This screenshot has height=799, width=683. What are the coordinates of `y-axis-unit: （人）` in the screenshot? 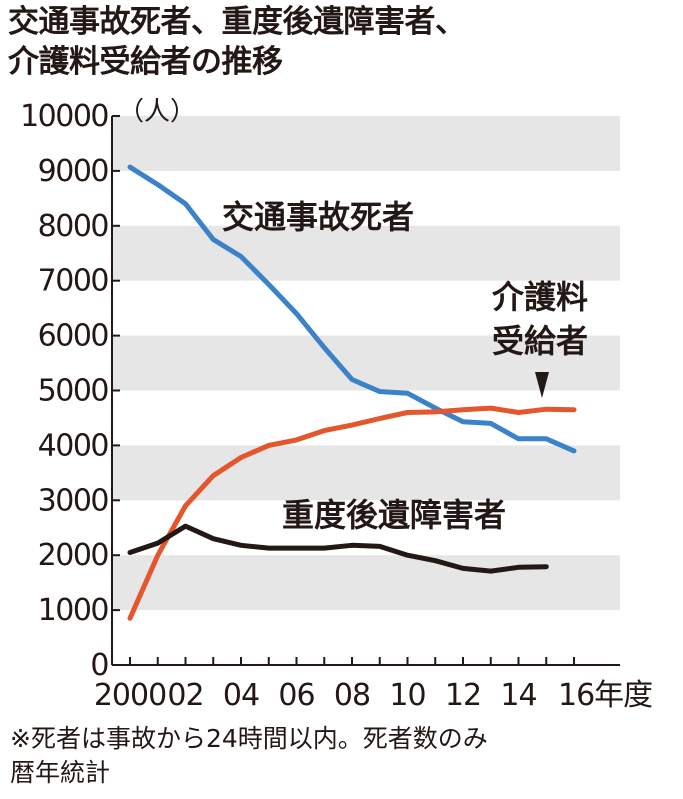 It's located at (157, 112).